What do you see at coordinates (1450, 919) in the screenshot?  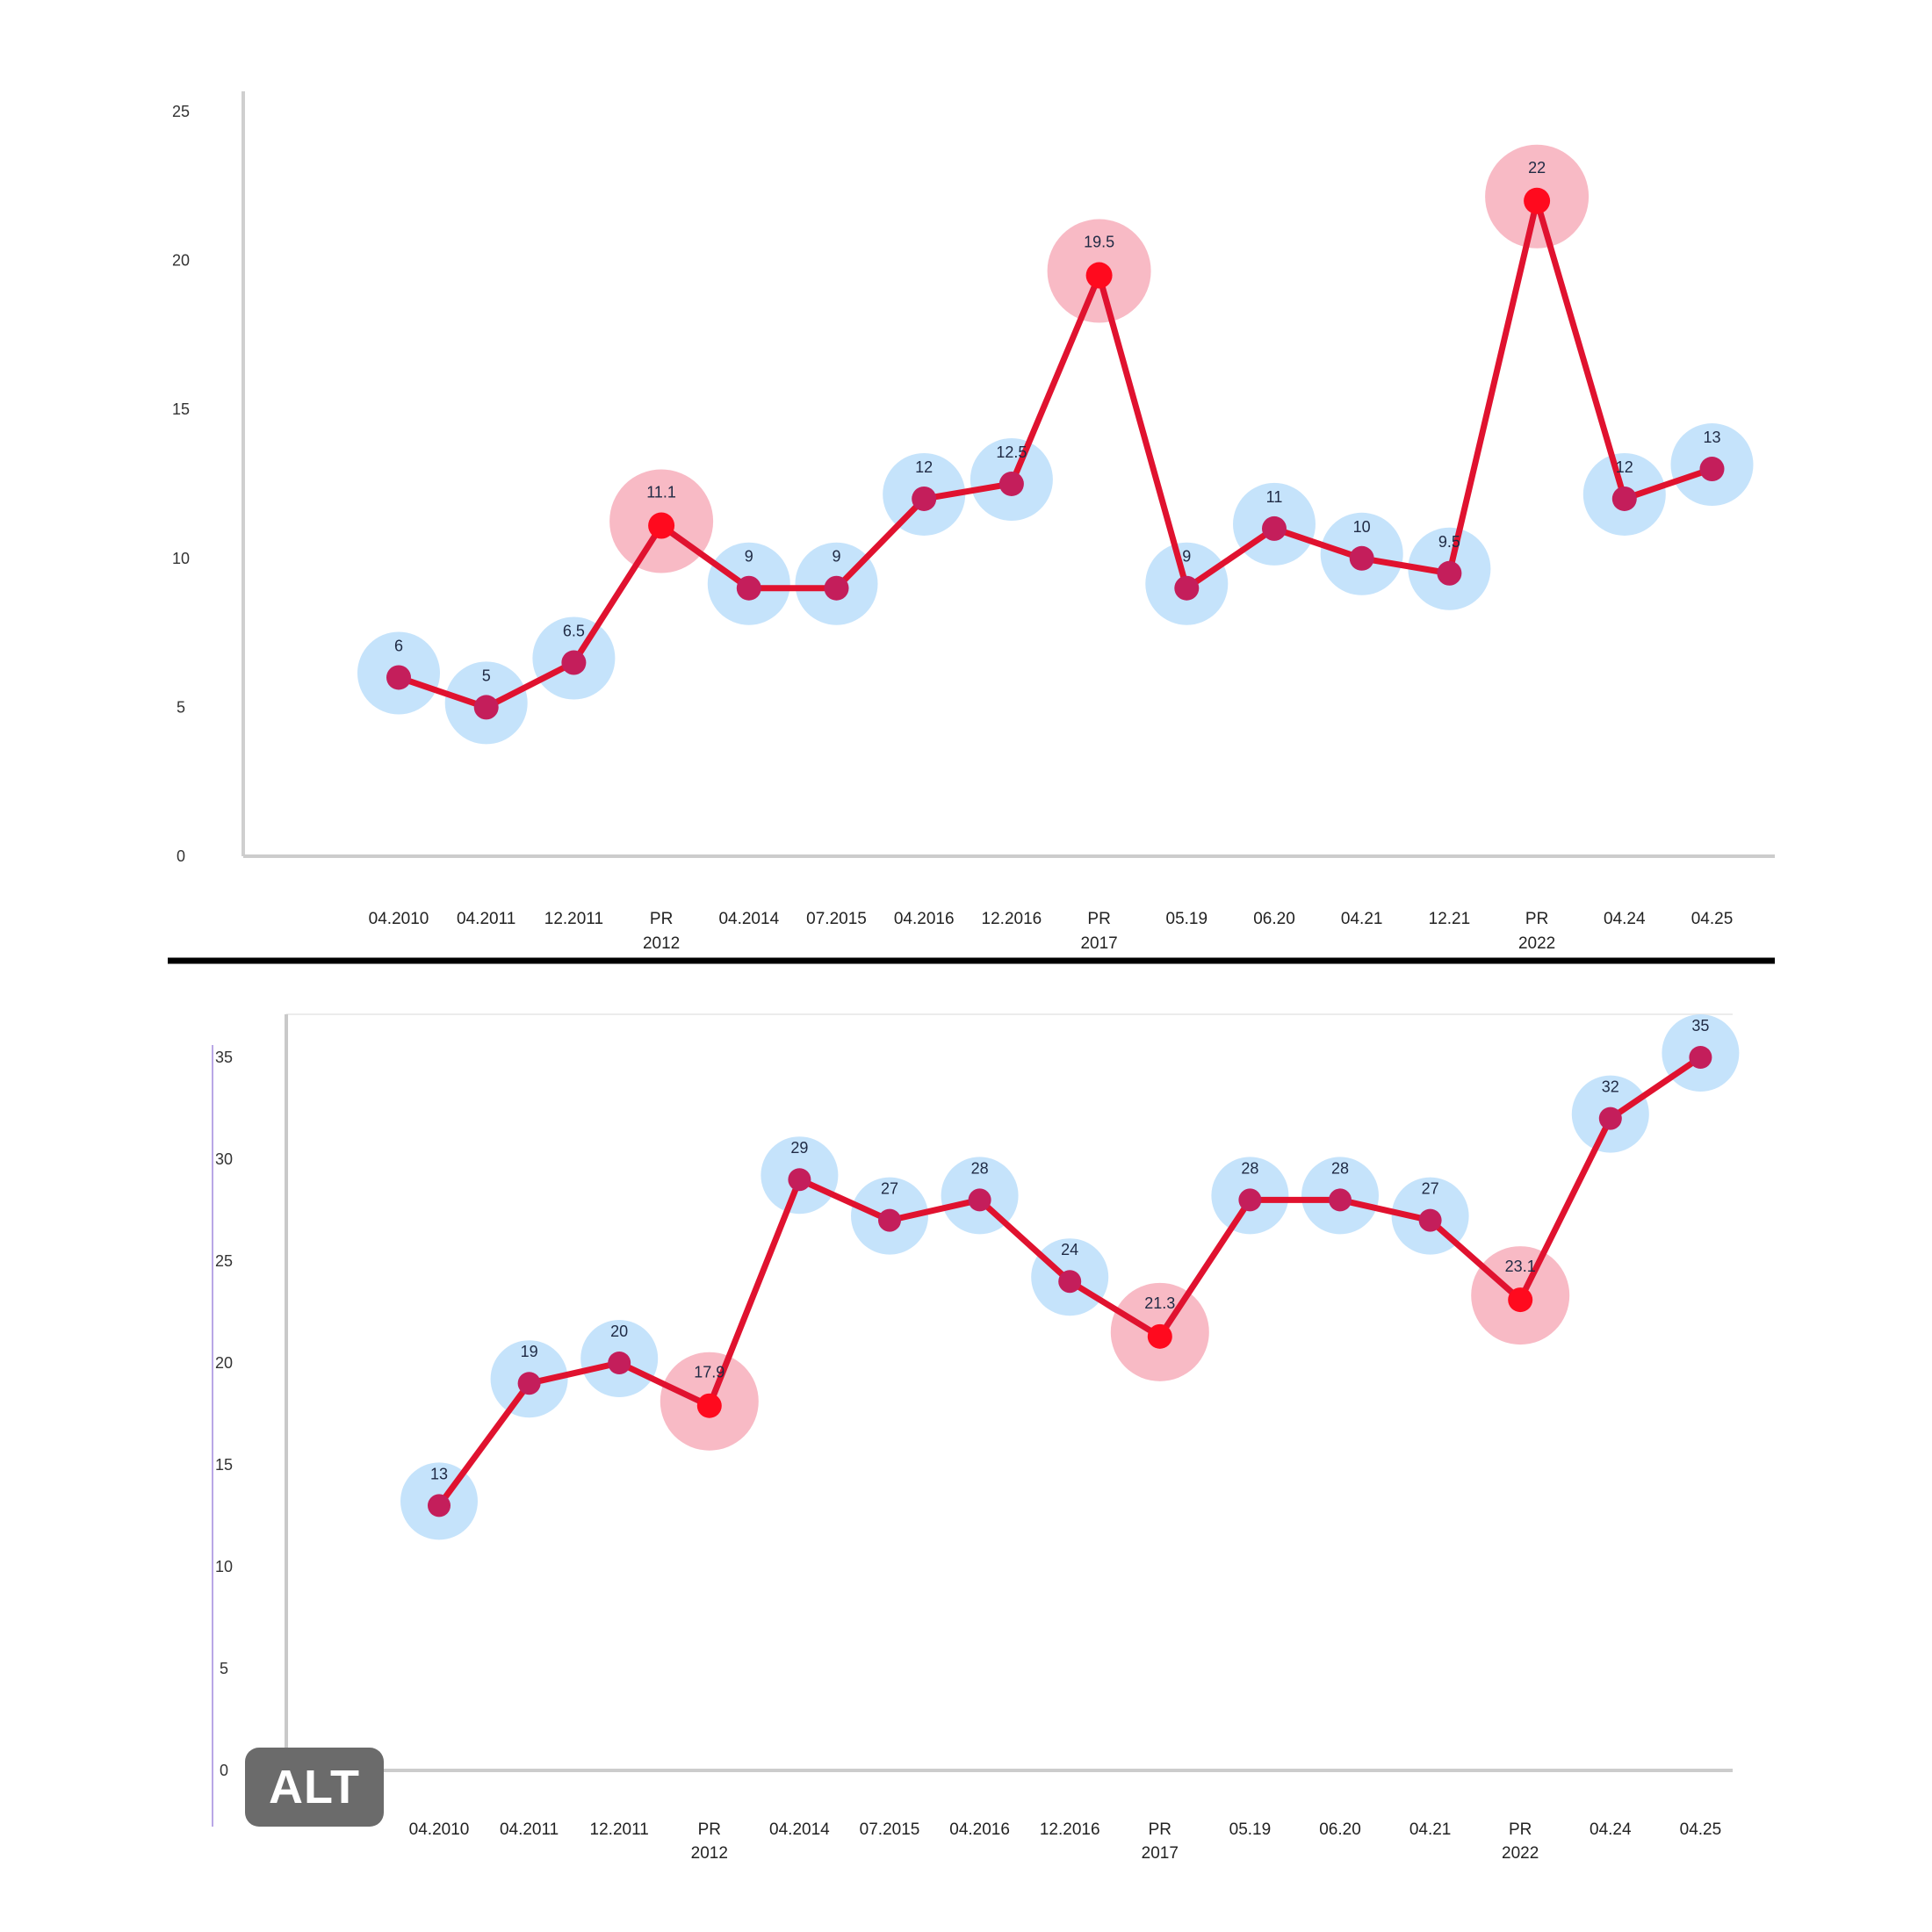 I see `x-tick-label: 12.21` at bounding box center [1450, 919].